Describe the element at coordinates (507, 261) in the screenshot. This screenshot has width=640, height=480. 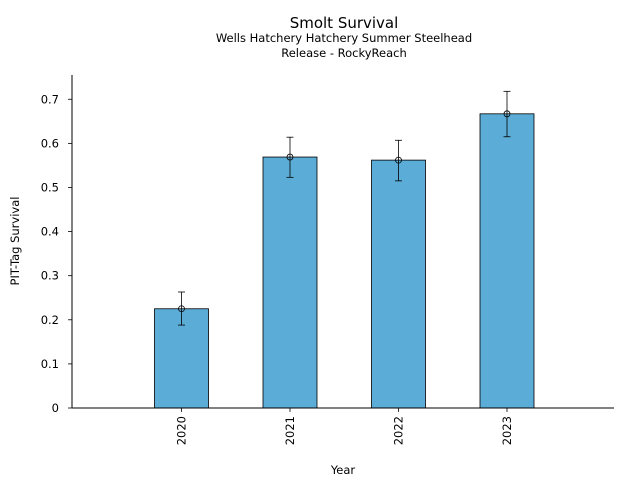
I see `bar-2023` at that location.